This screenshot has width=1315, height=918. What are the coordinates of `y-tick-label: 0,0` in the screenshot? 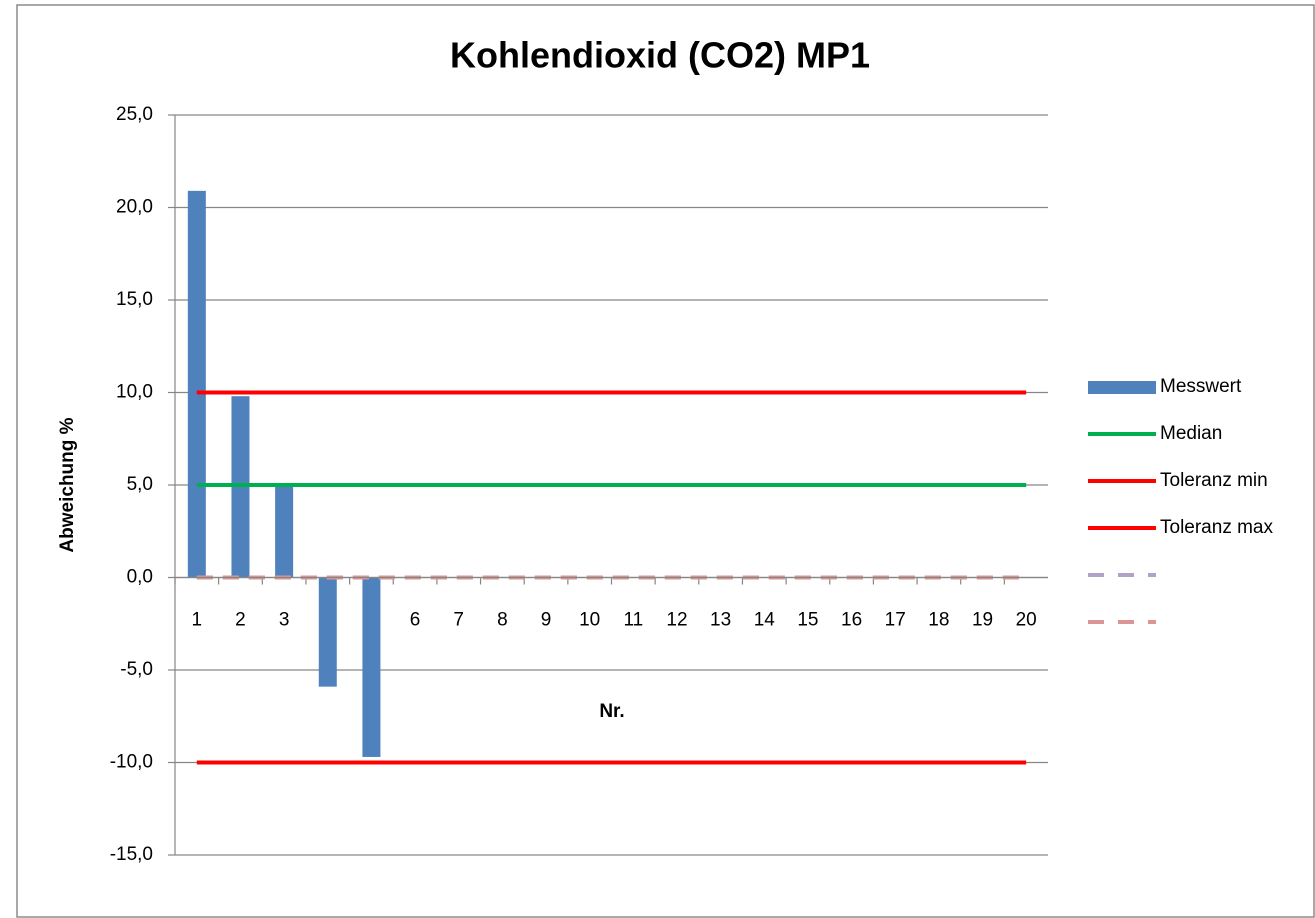 It's located at (140, 577).